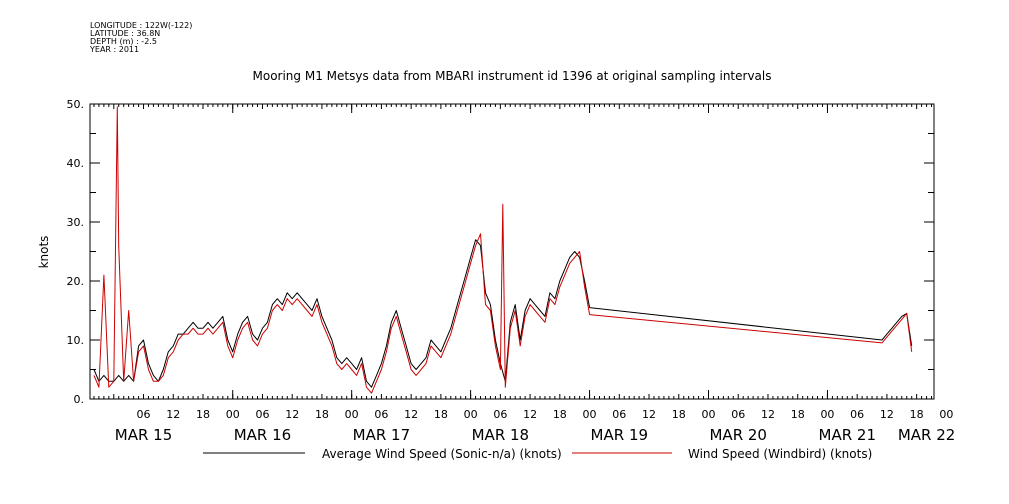 The height and width of the screenshot is (504, 1009). What do you see at coordinates (141, 25) in the screenshot?
I see `longitude-label: LONGITUDE : 122W(-122)` at bounding box center [141, 25].